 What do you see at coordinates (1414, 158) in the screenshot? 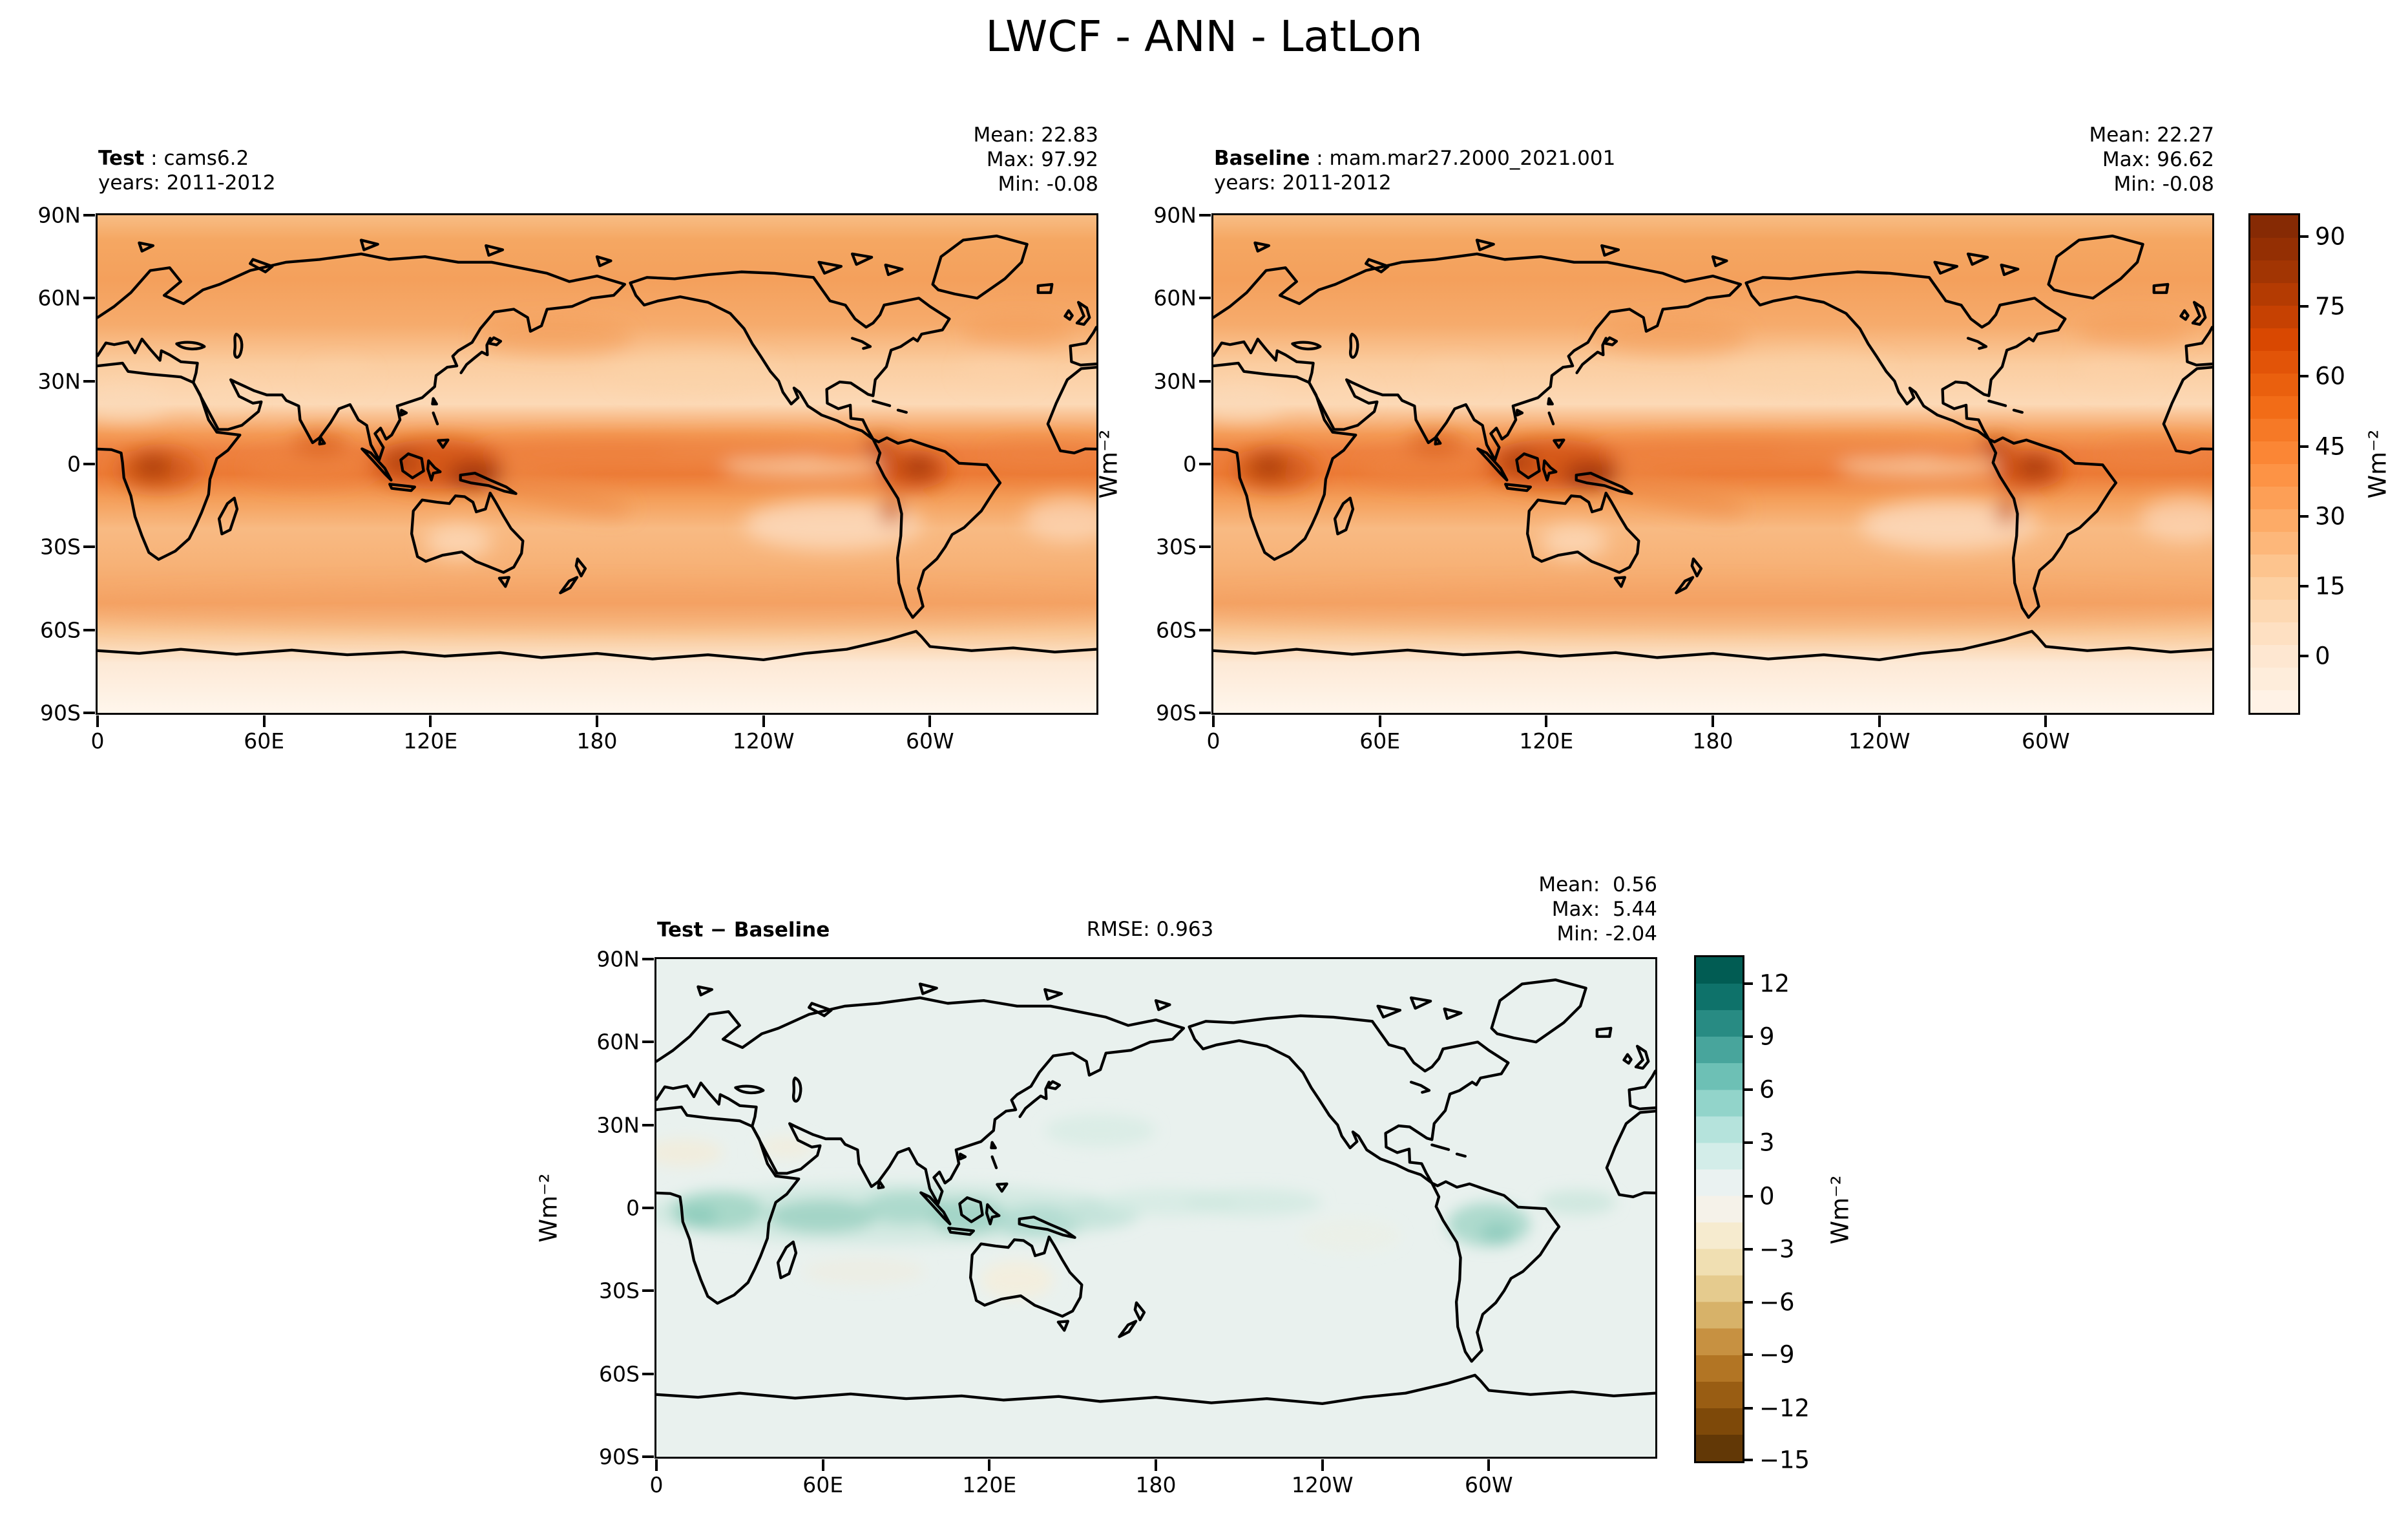
I see `baseline-header: Baseline : mam.mar27.2000_2021.001` at bounding box center [1414, 158].